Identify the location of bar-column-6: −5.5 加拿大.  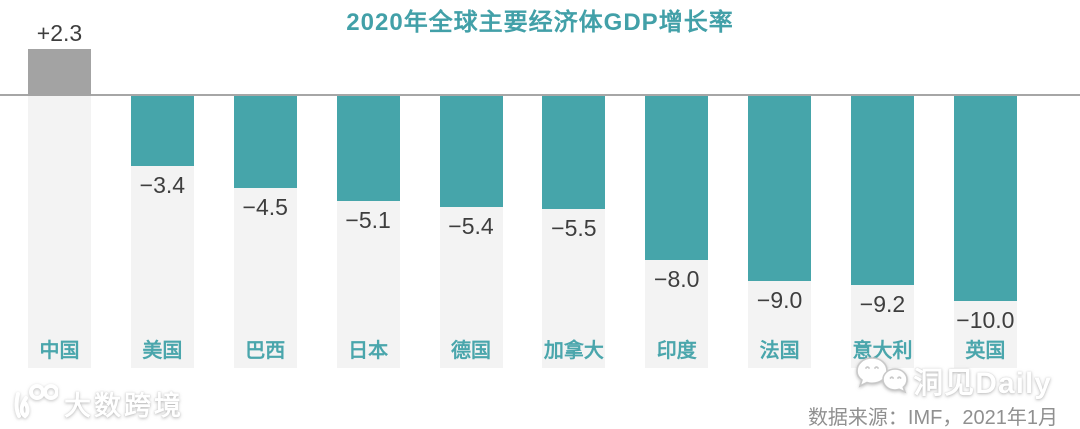
(574, 232).